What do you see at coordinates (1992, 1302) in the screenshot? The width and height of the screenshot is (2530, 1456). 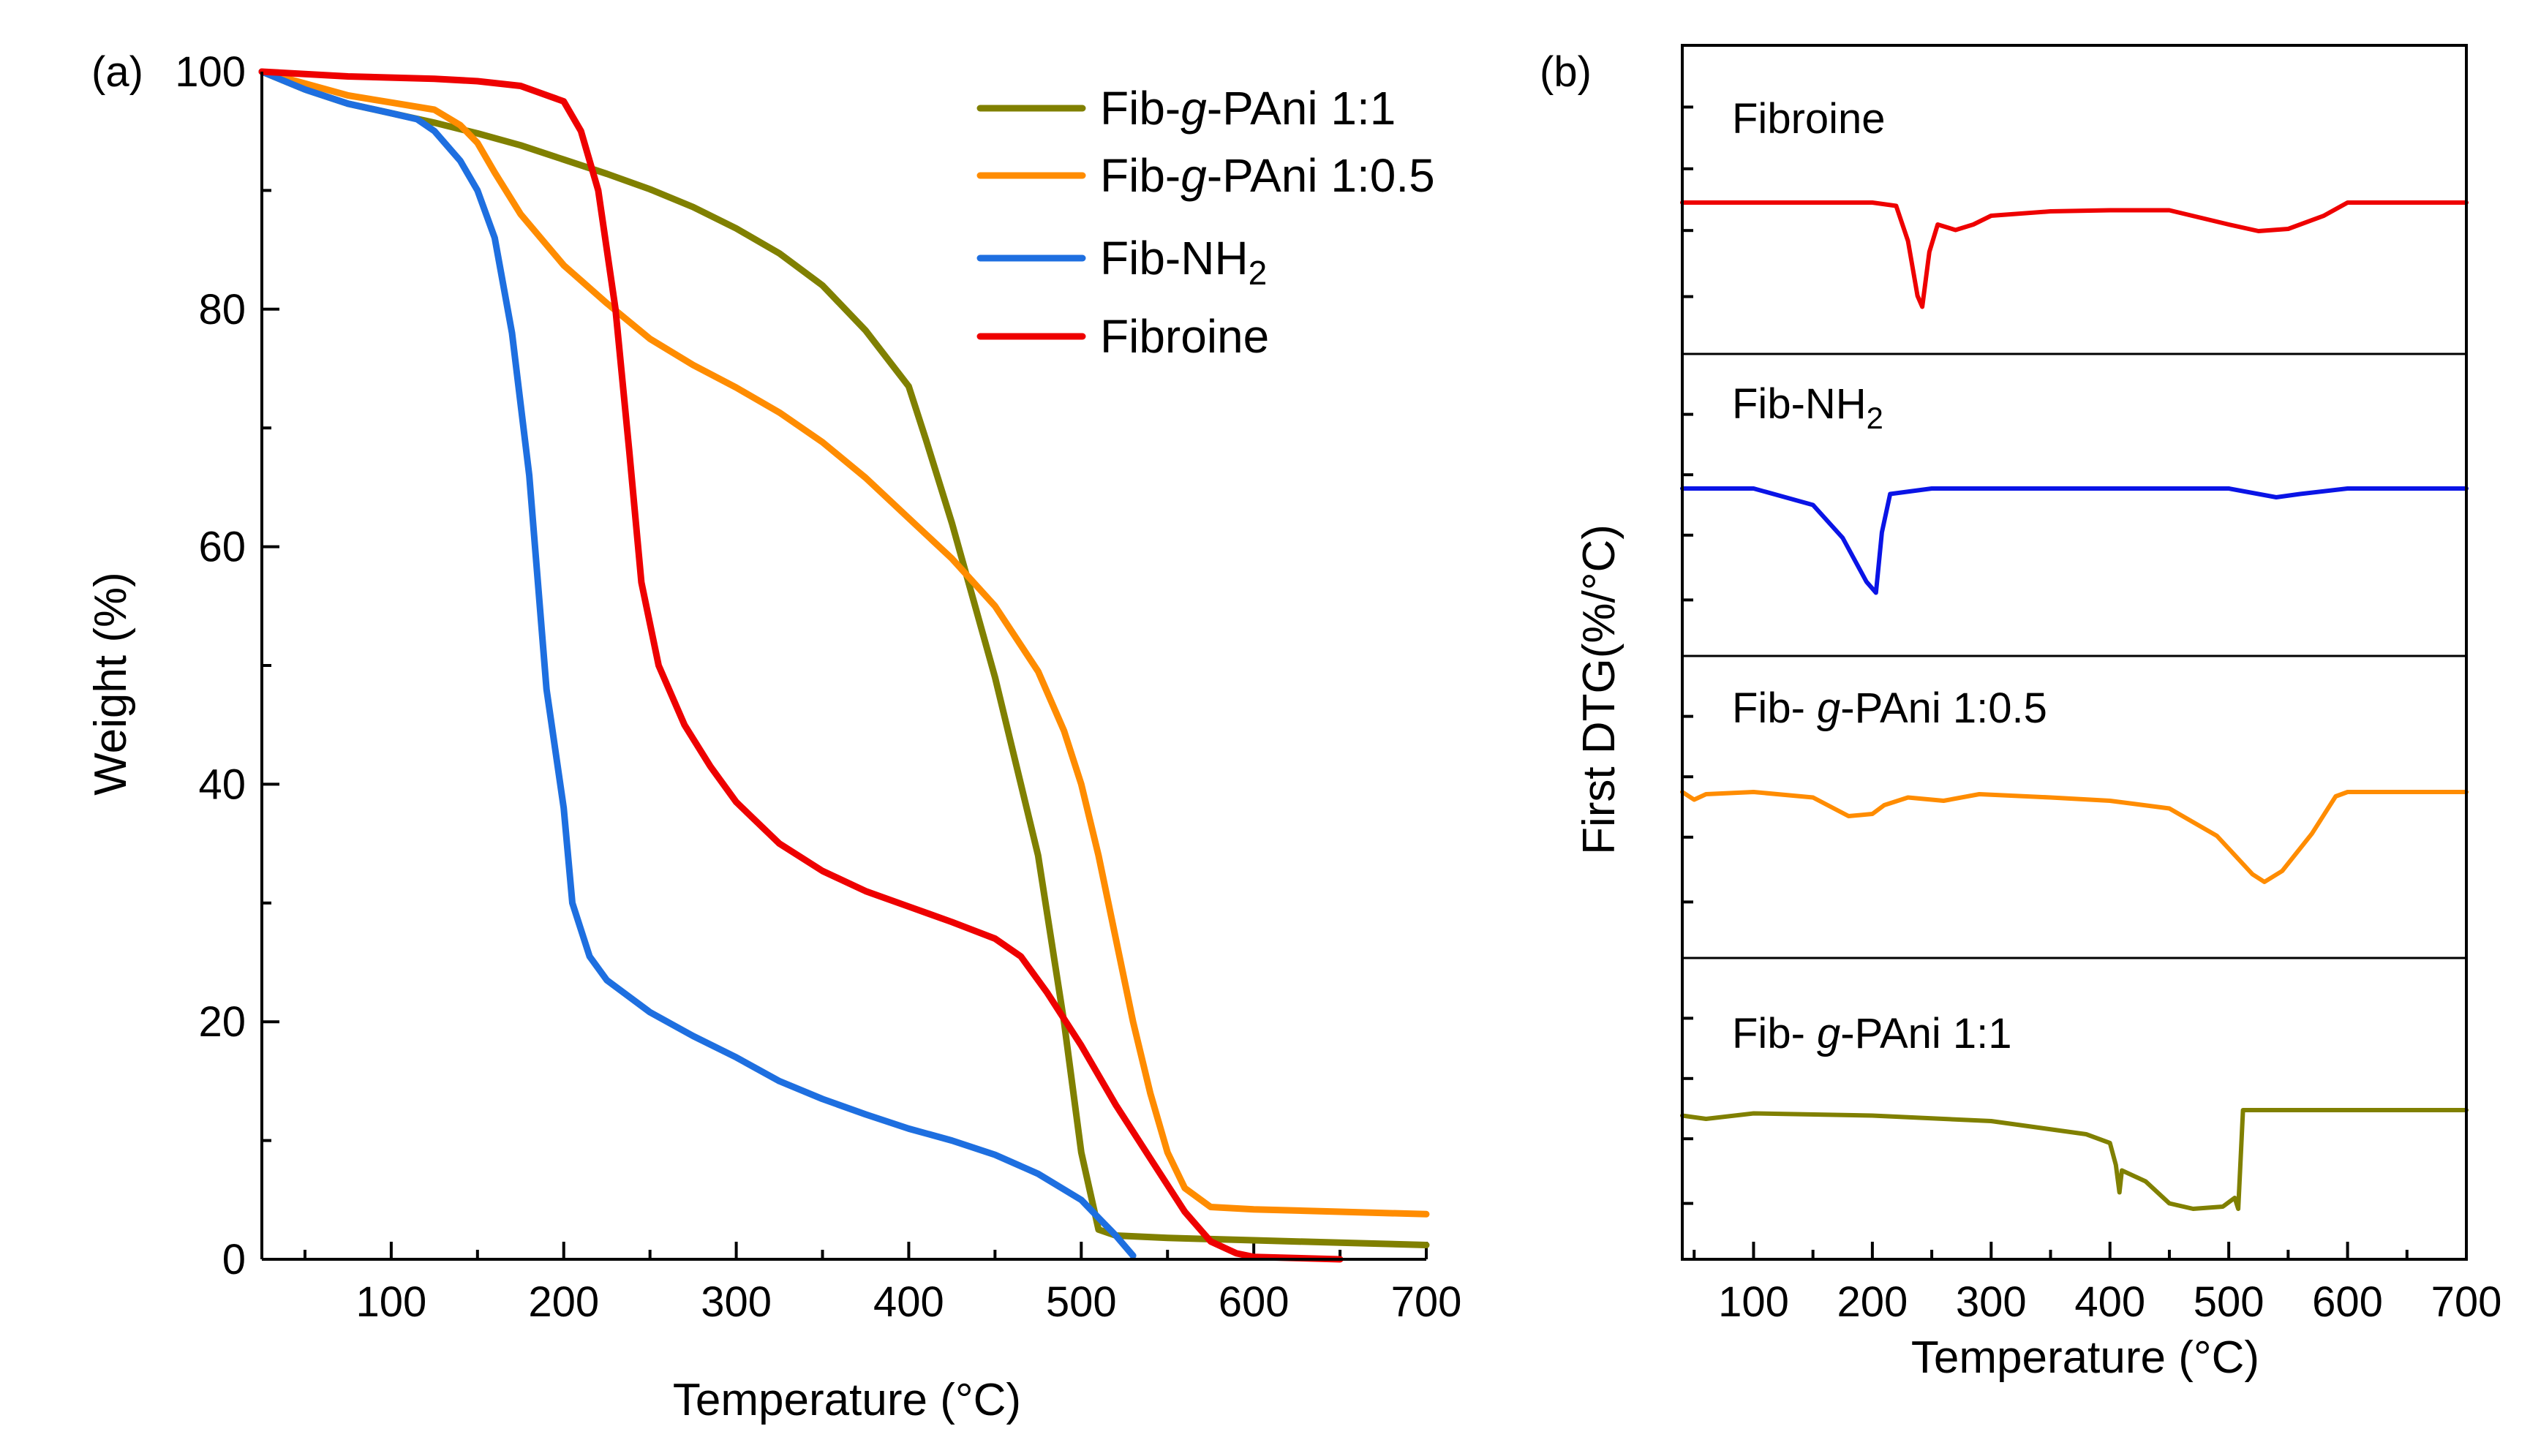 I see `panel-b-x-tick-label-300: 300` at bounding box center [1992, 1302].